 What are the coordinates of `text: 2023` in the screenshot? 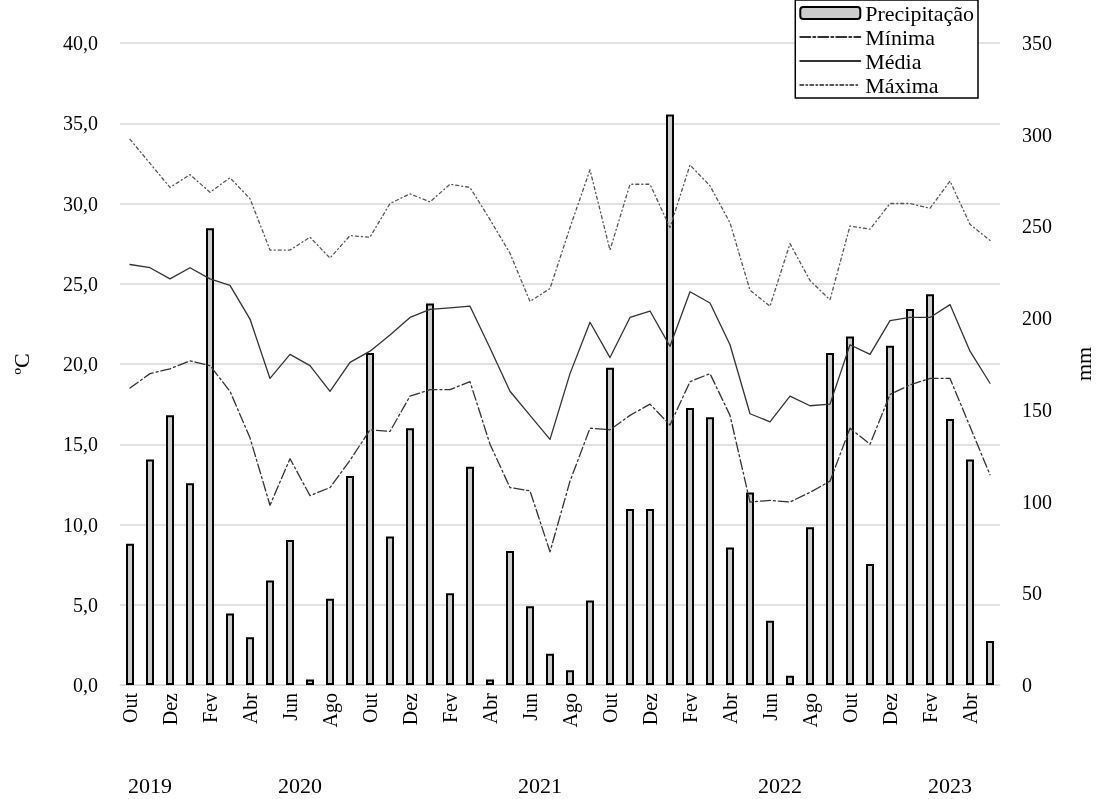 It's located at (950, 785).